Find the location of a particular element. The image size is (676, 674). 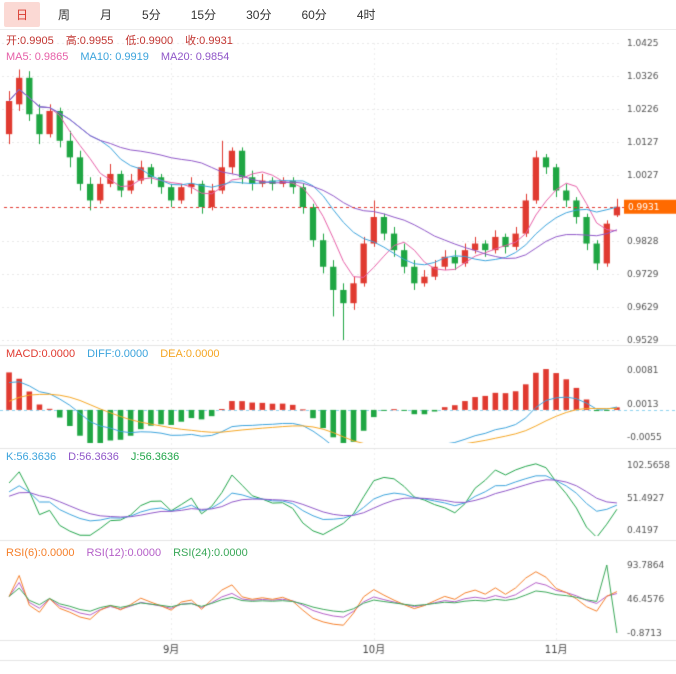

period-tab-8: 4时 is located at coordinates (366, 15).